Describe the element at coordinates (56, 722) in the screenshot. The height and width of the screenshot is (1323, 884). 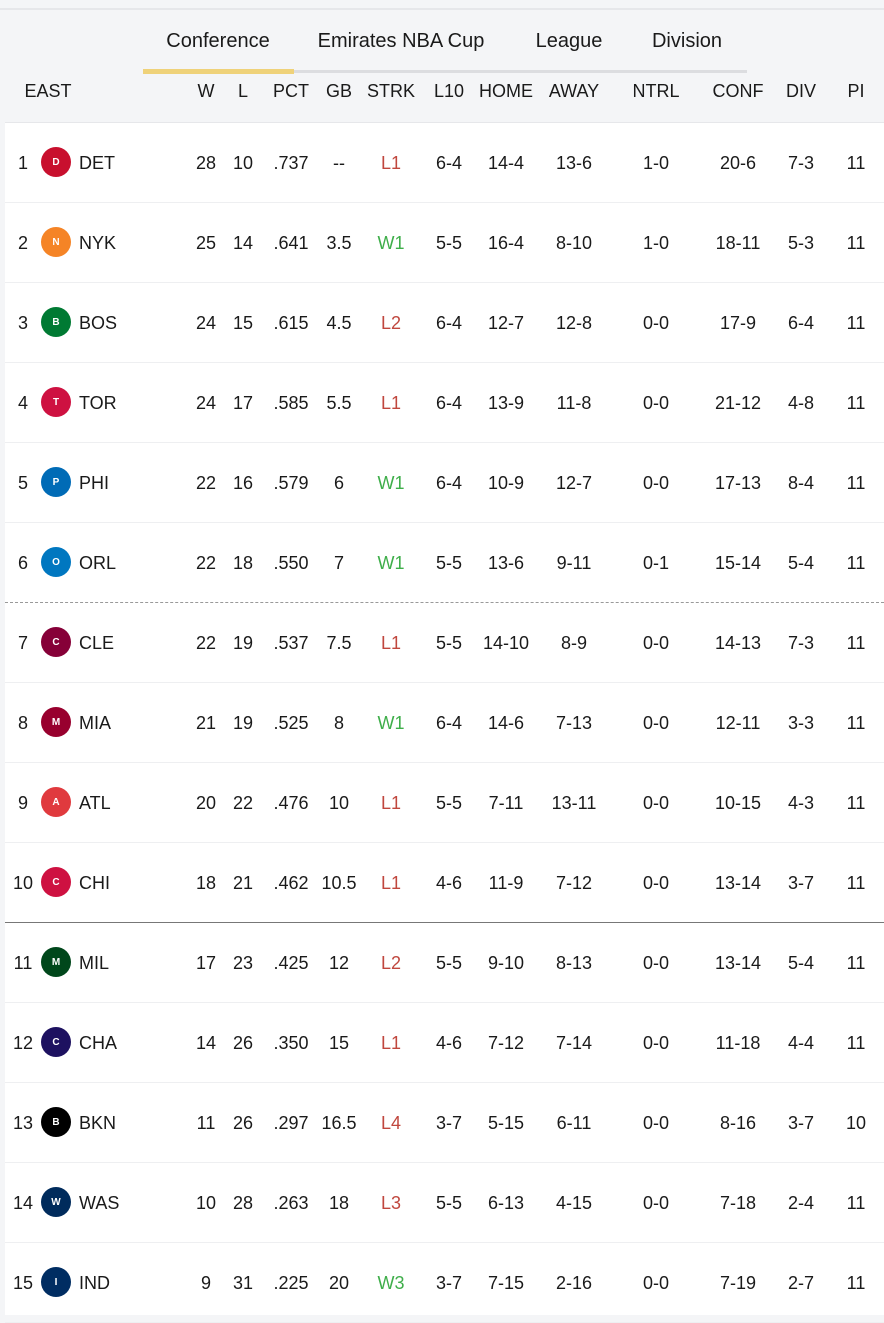
I see `heat-logo: M` at that location.